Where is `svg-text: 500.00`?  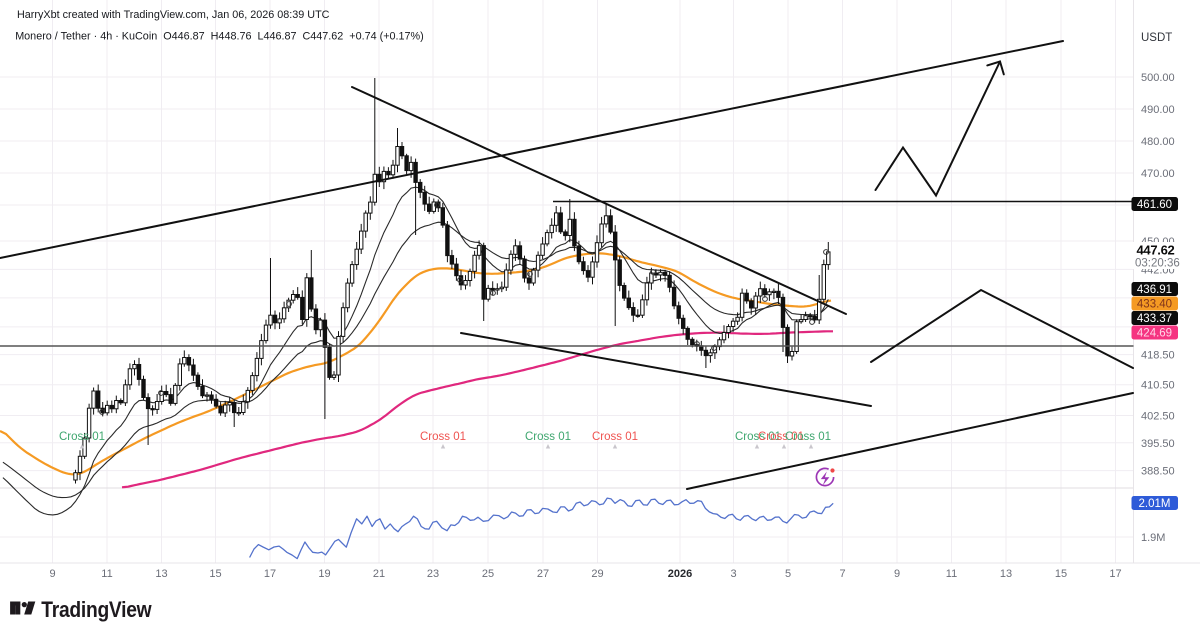
svg-text: 500.00 is located at coordinates (1158, 78).